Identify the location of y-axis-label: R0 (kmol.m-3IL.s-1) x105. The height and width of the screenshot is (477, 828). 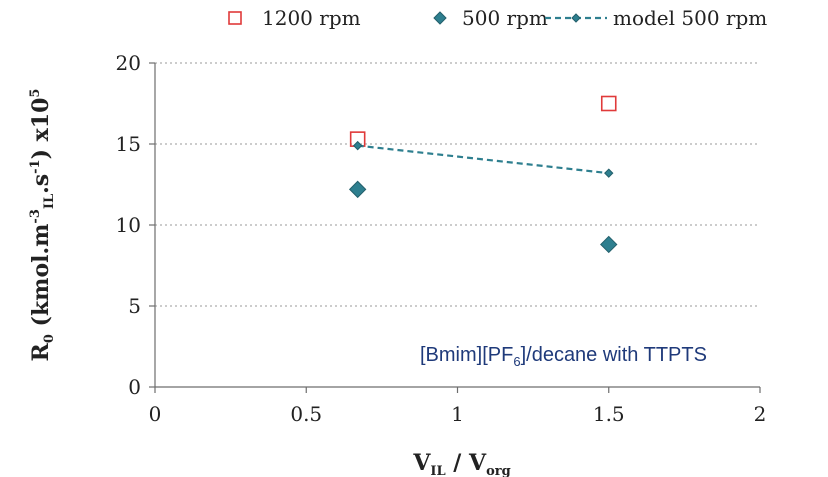
(42, 225).